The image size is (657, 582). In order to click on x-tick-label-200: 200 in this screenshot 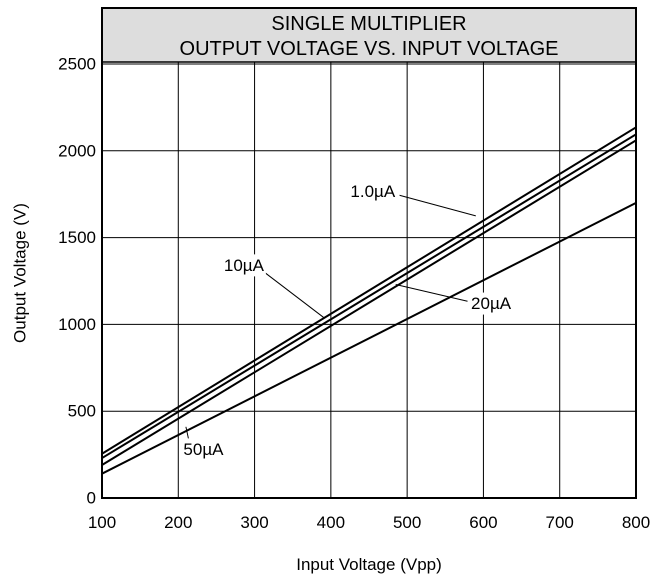, I will do `click(178, 522)`.